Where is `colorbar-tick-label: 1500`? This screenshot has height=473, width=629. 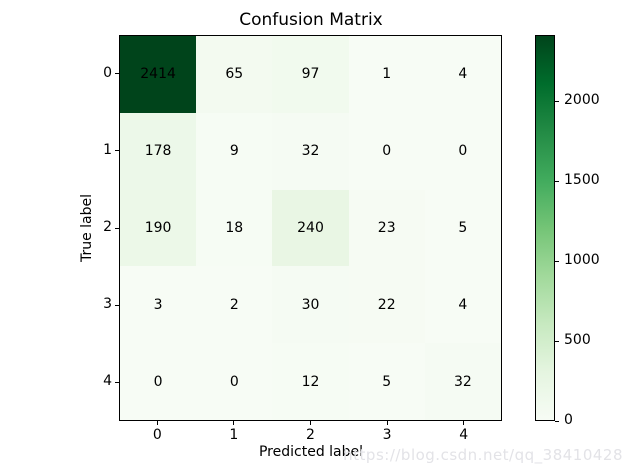 colorbar-tick-label: 1500 is located at coordinates (582, 180).